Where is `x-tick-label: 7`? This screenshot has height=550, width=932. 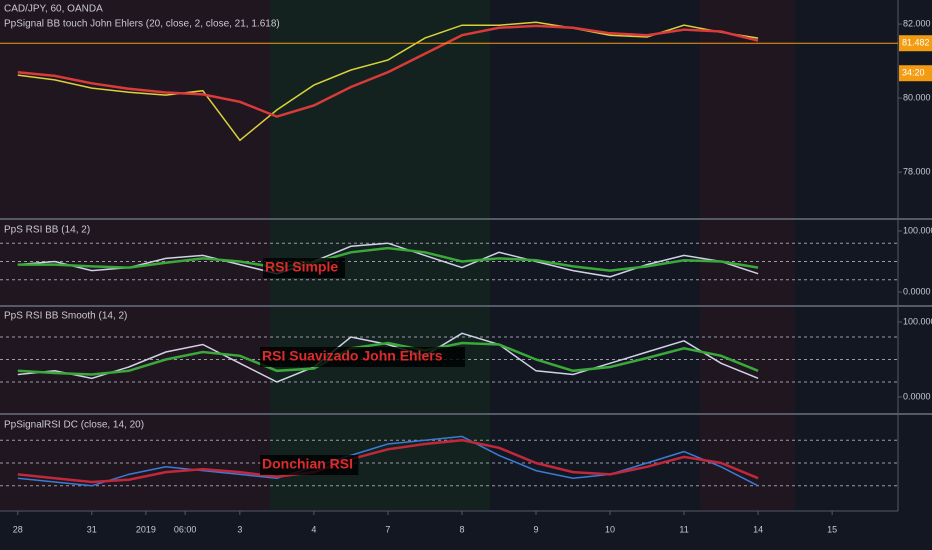
x-tick-label: 7 is located at coordinates (387, 529).